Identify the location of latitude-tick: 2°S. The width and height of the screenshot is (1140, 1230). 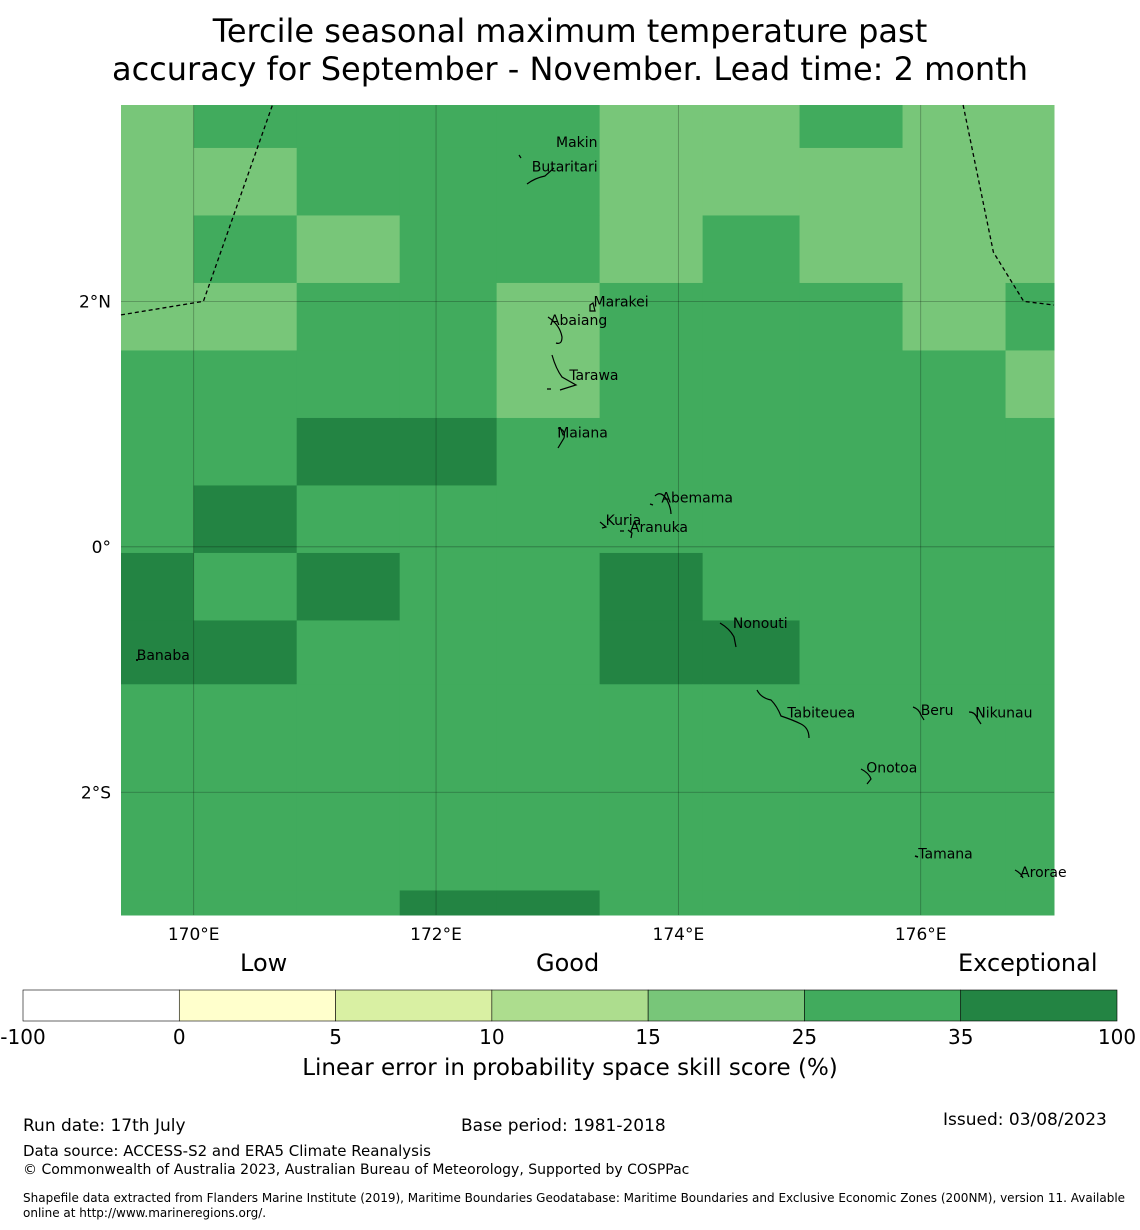
(96, 793).